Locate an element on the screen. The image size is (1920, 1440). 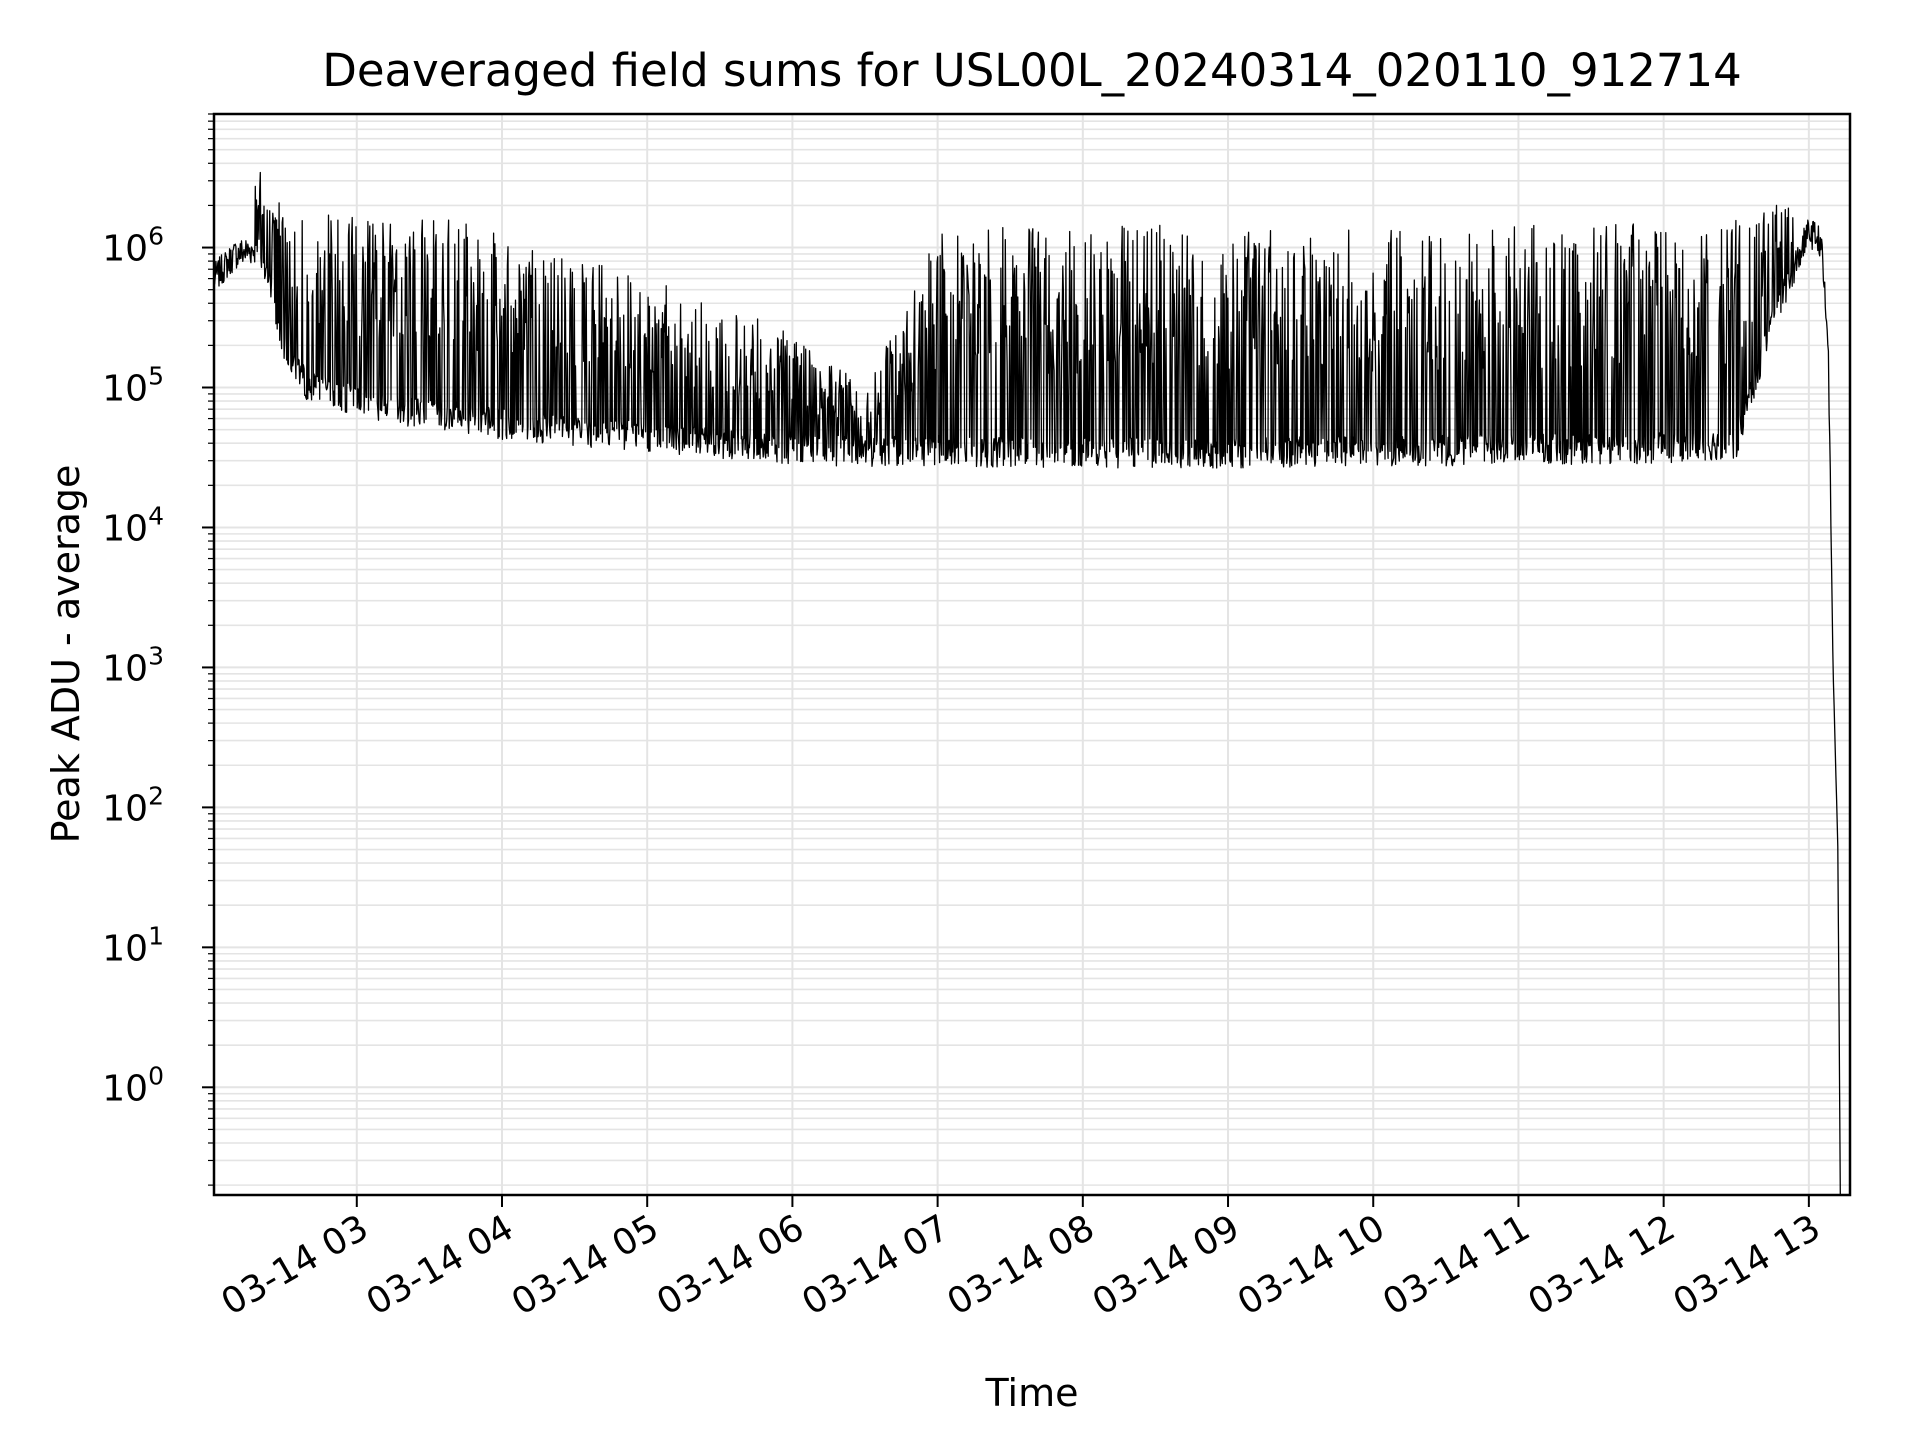
y-tick-exponent: 2 is located at coordinates (156, 795).